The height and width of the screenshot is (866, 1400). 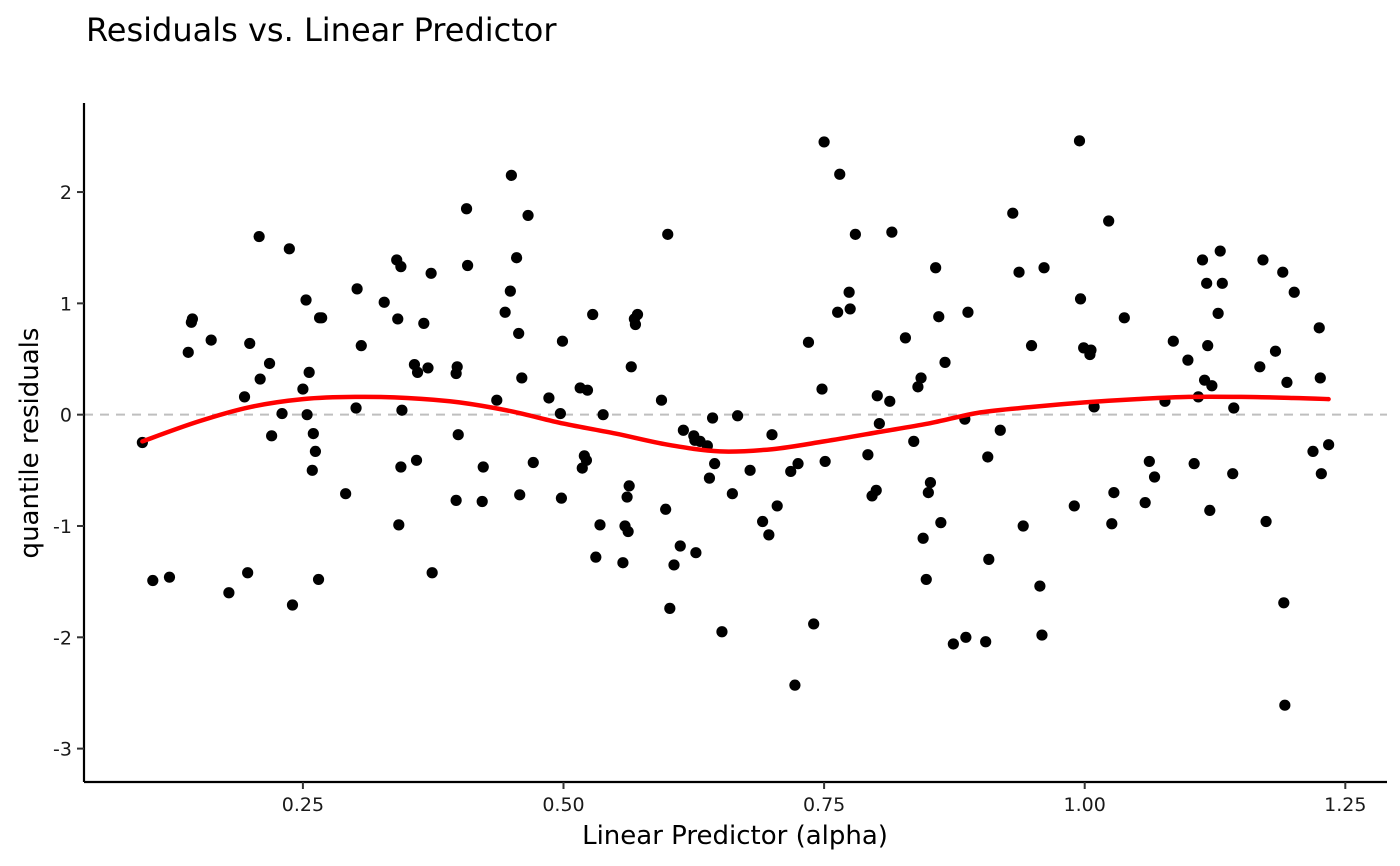 I want to click on x-axis-ticks: 0.25 0.50 0.75 1.00 1.25, so click(x=824, y=799).